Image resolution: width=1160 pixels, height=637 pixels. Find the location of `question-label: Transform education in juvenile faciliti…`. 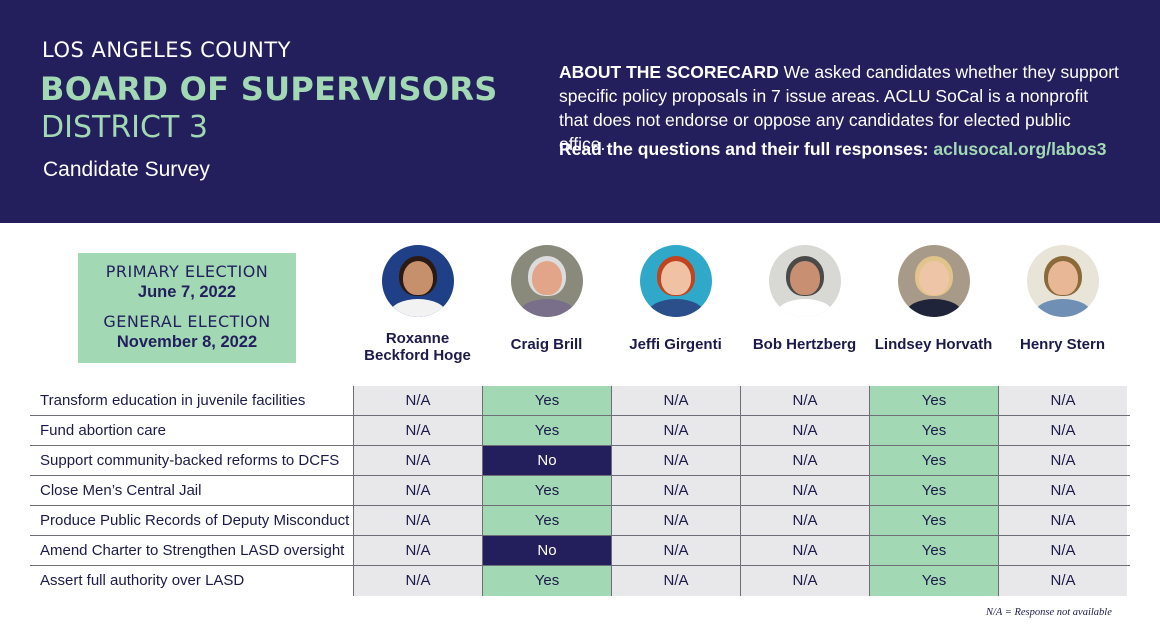

question-label: Transform education in juvenile faciliti… is located at coordinates (173, 400).